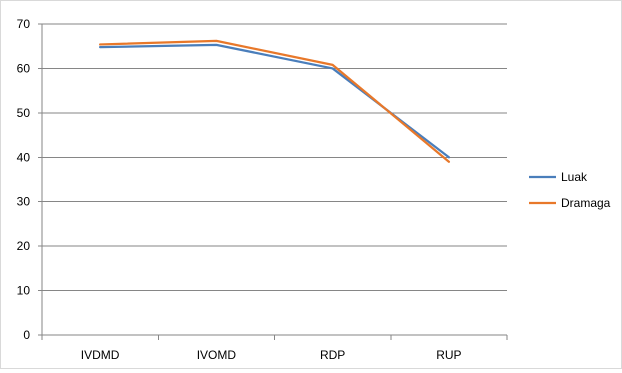 Image resolution: width=622 pixels, height=373 pixels. I want to click on y-tick-label-10: 10, so click(24, 291).